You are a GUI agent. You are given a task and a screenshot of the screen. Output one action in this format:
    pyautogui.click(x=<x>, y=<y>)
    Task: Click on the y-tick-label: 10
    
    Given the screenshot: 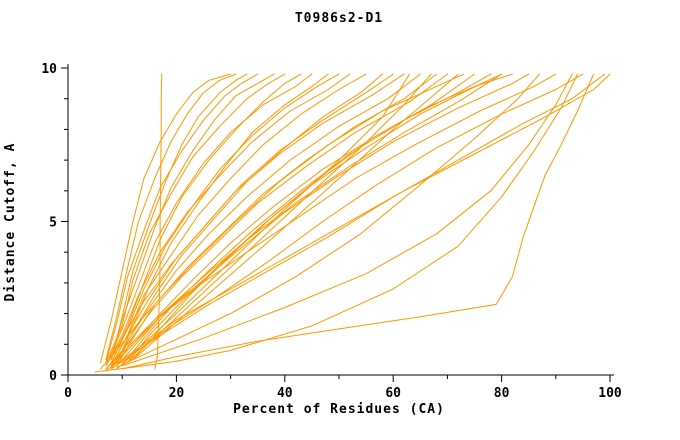 What is the action you would take?
    pyautogui.click(x=49, y=69)
    